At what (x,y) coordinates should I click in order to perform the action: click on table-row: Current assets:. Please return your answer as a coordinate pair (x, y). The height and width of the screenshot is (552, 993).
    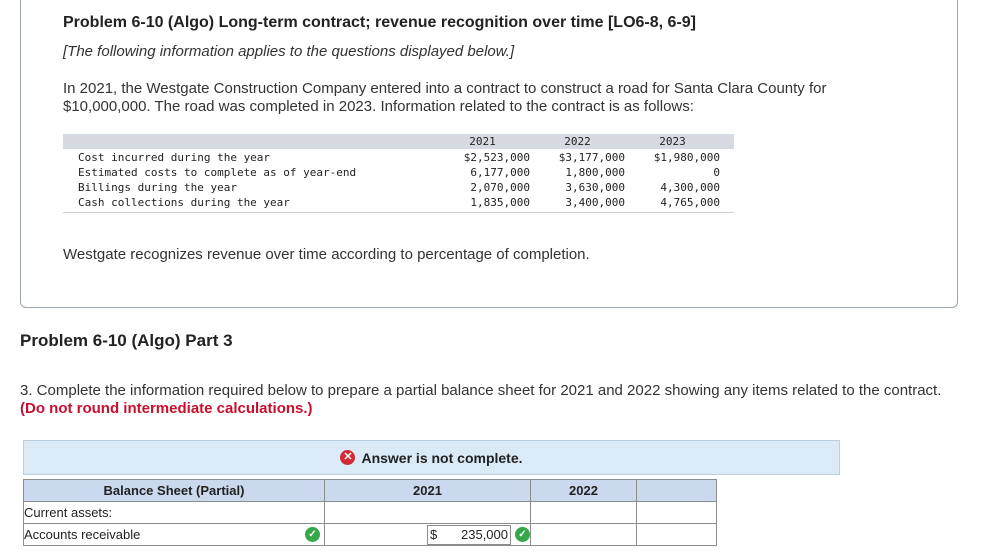
    Looking at the image, I should click on (370, 512).